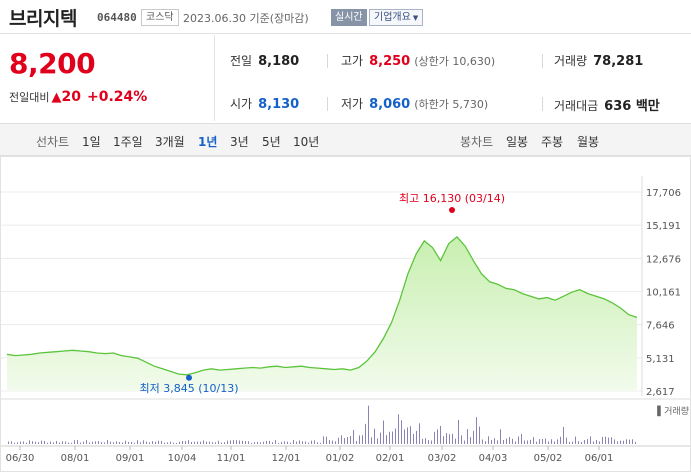 This screenshot has width=691, height=472. What do you see at coordinates (517, 142) in the screenshot?
I see `candle-daily: 일봉` at bounding box center [517, 142].